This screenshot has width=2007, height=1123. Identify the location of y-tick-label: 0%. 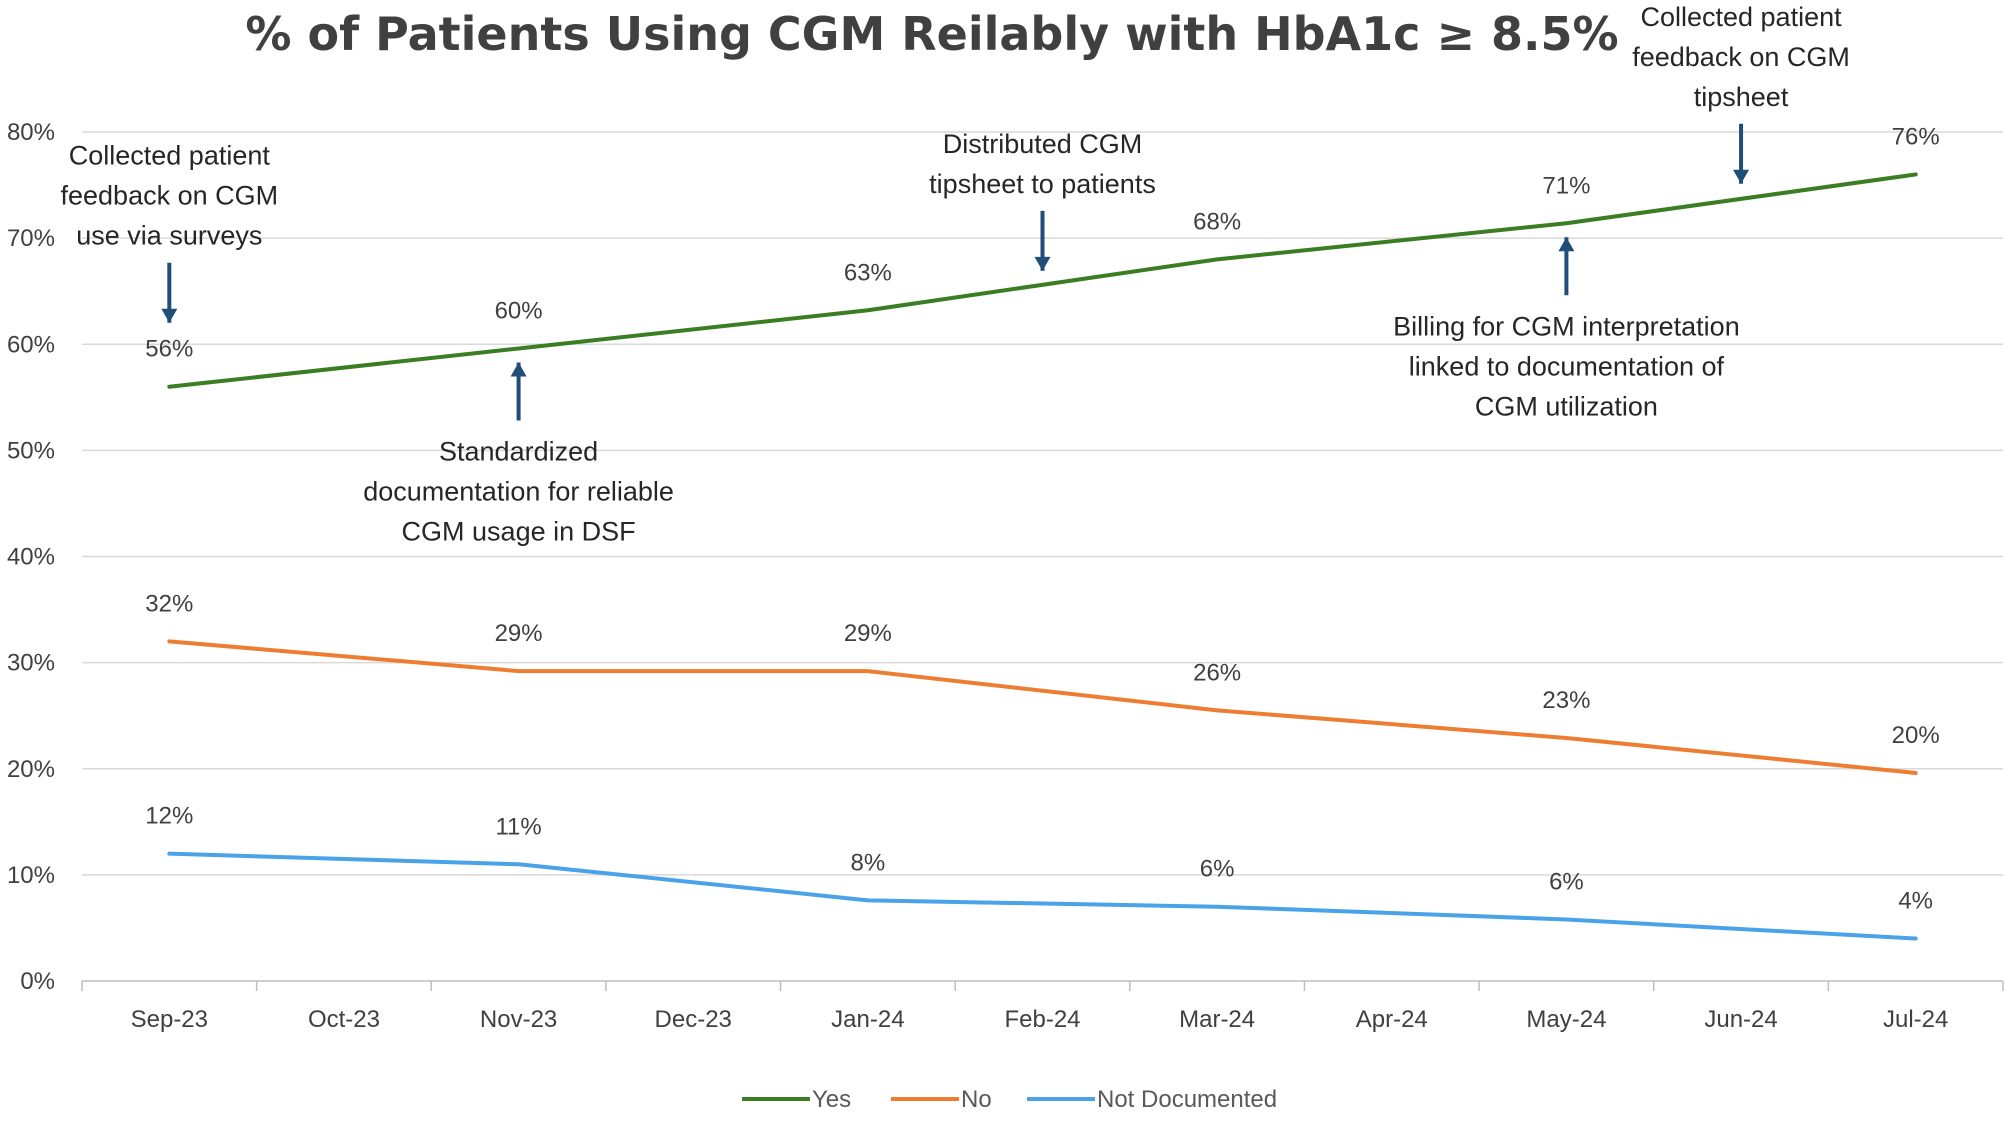
(37, 981).